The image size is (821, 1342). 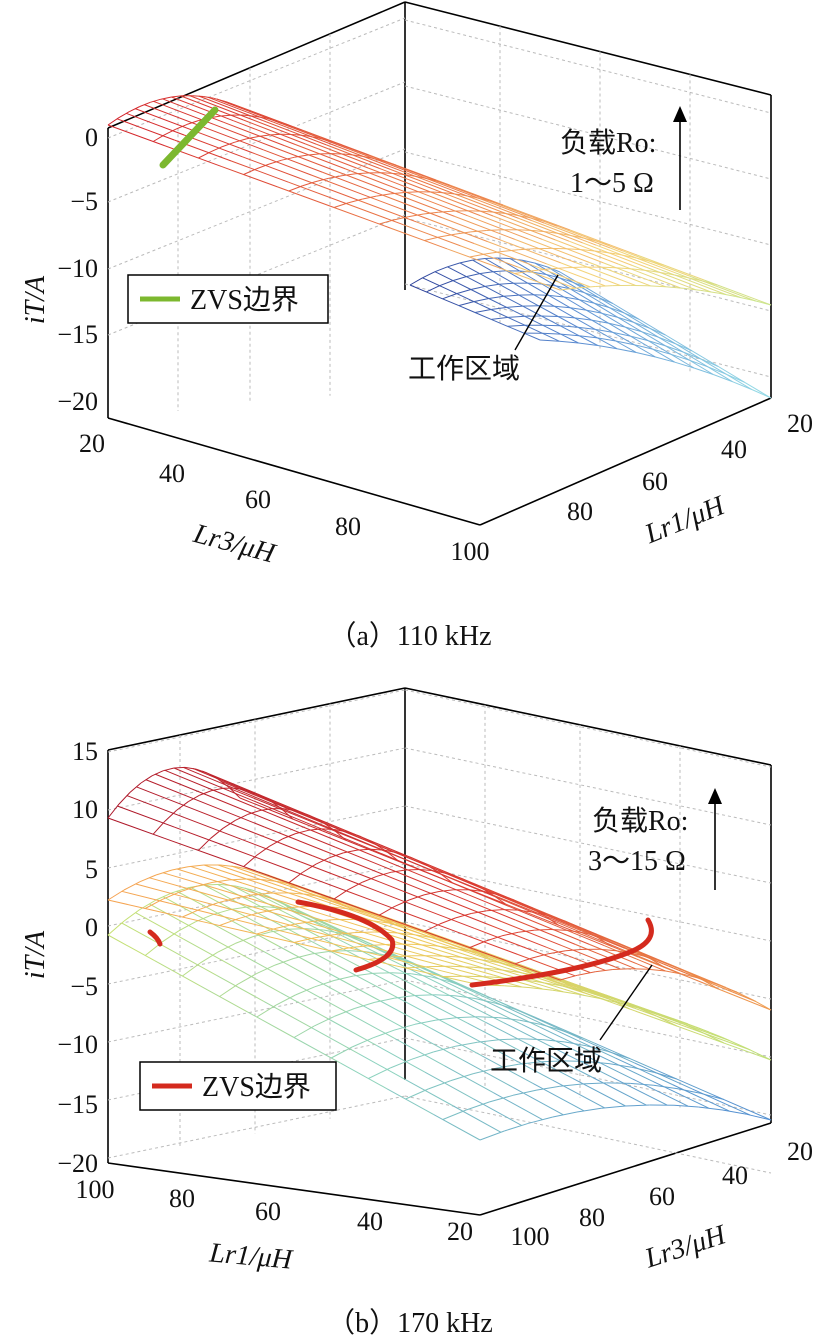 What do you see at coordinates (623, 158) in the screenshot?
I see `panel-a-load-annotation: 负载Ro: 1～5 Ω` at bounding box center [623, 158].